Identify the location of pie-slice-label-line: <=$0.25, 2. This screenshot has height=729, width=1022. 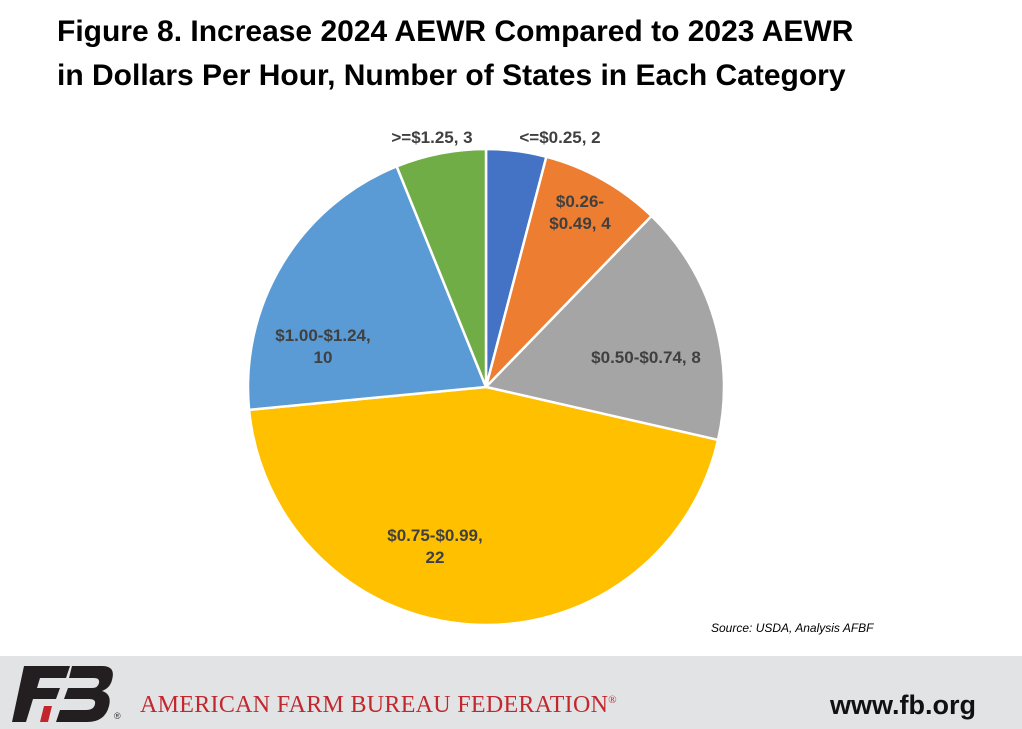
(559, 137).